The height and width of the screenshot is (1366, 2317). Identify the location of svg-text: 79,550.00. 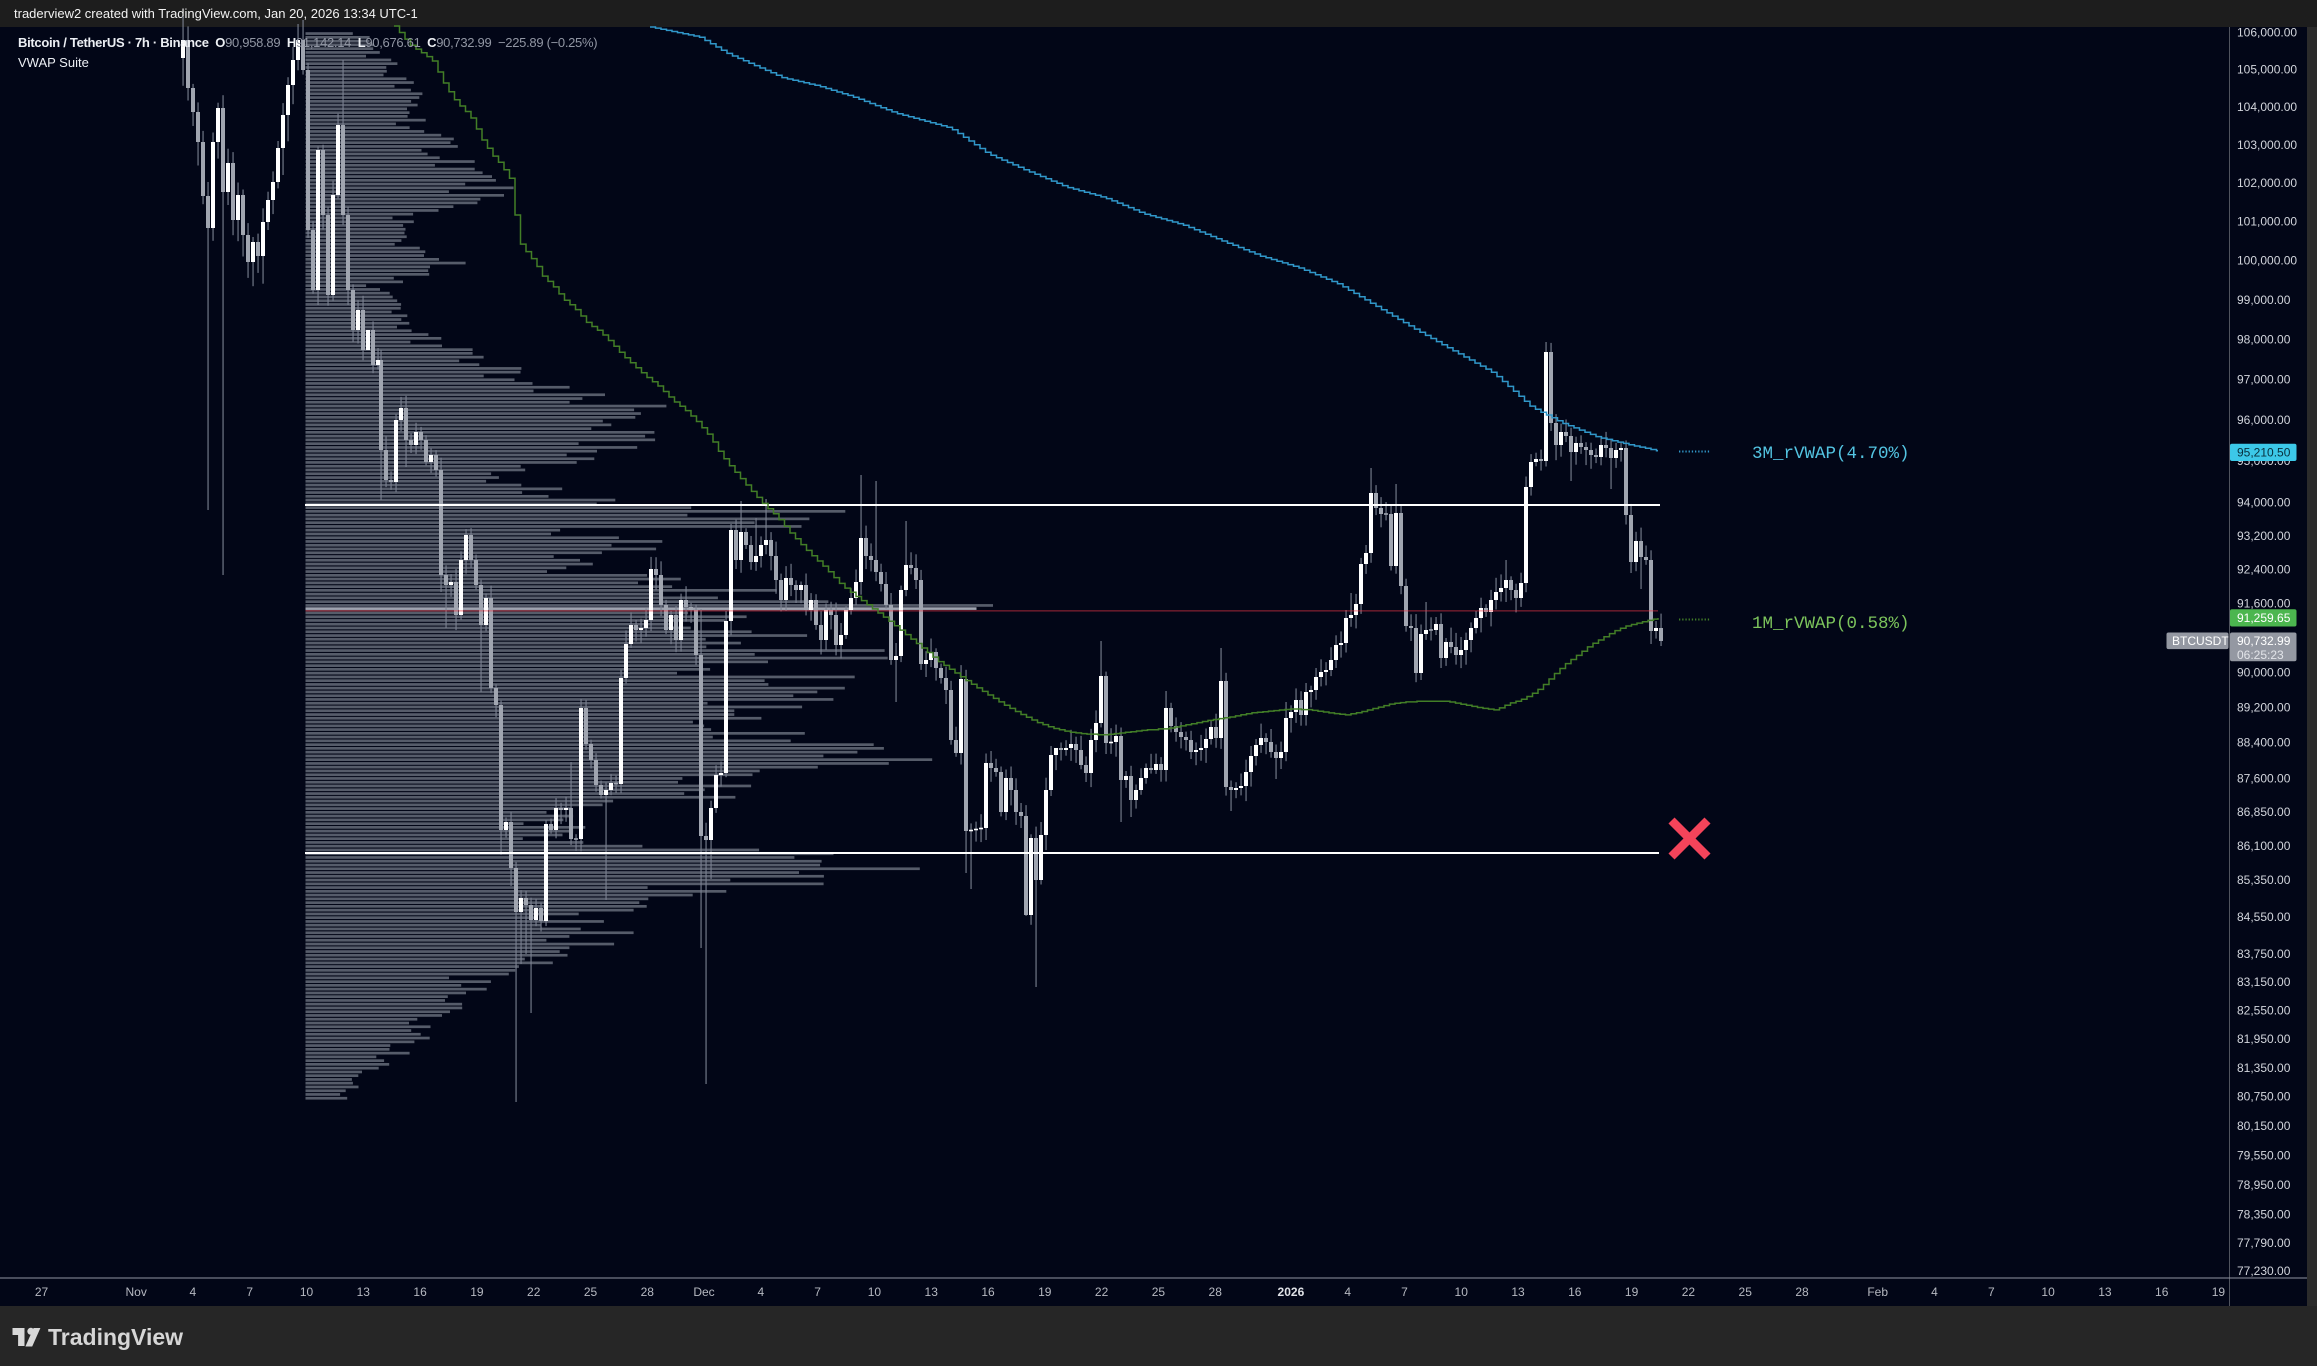
(2264, 1155).